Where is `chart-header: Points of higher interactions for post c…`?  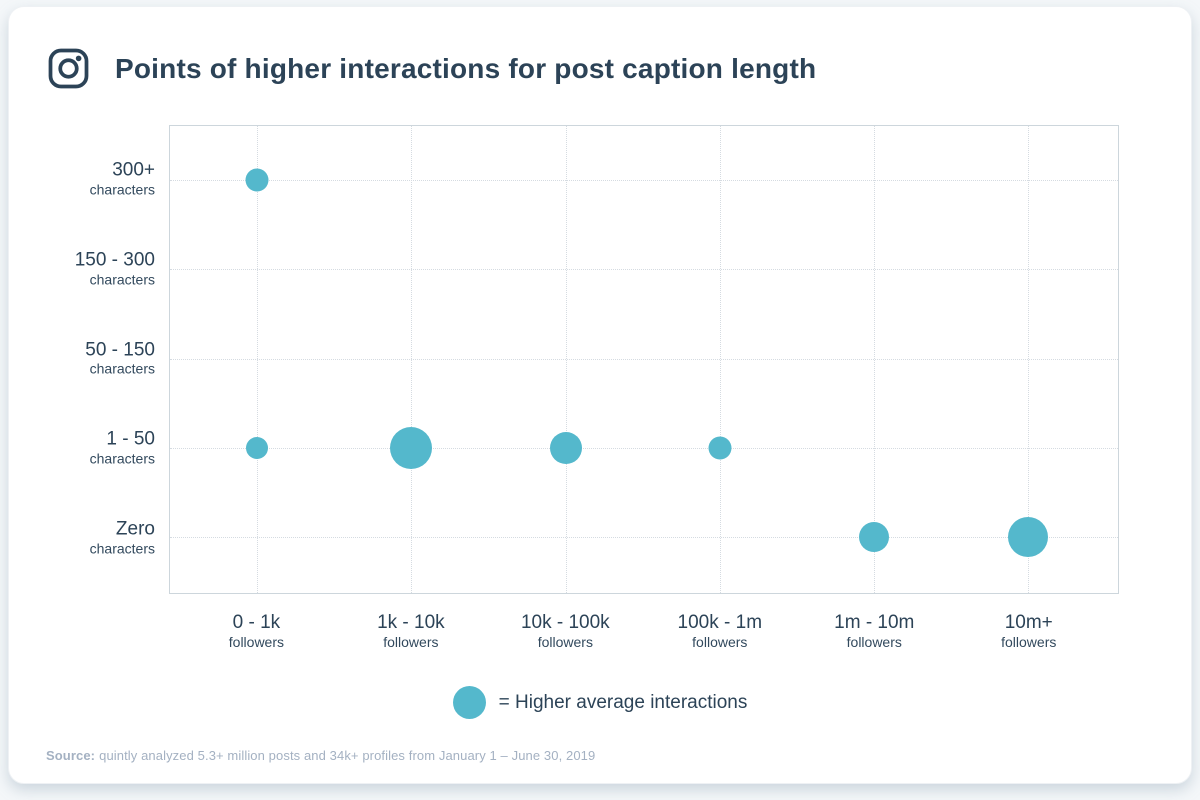 chart-header: Points of higher interactions for post c… is located at coordinates (431, 68).